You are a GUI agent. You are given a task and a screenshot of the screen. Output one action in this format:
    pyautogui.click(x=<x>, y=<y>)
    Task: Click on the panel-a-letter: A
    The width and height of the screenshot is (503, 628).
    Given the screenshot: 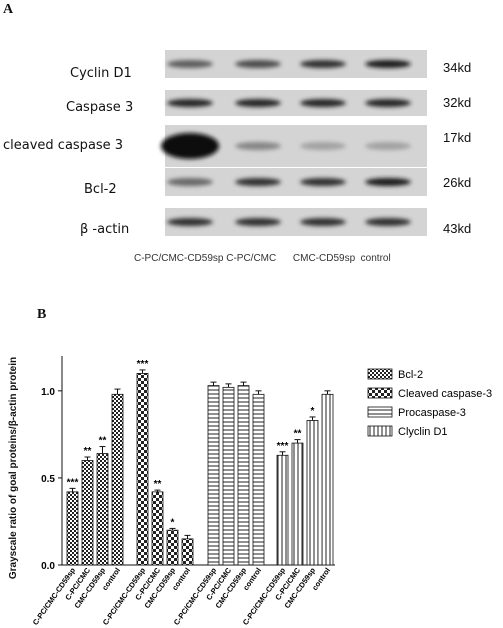 What is the action you would take?
    pyautogui.click(x=8, y=9)
    